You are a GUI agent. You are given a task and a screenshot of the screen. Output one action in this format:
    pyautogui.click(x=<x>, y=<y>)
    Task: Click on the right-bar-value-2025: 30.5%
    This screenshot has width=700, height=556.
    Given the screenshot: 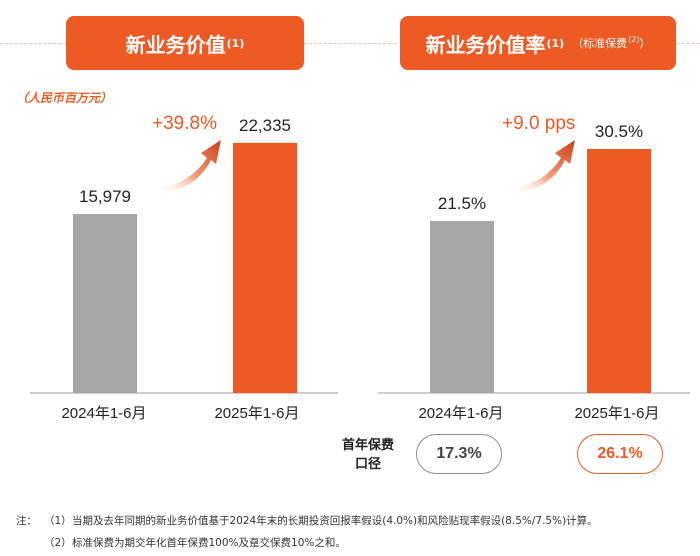 What is the action you would take?
    pyautogui.click(x=619, y=131)
    